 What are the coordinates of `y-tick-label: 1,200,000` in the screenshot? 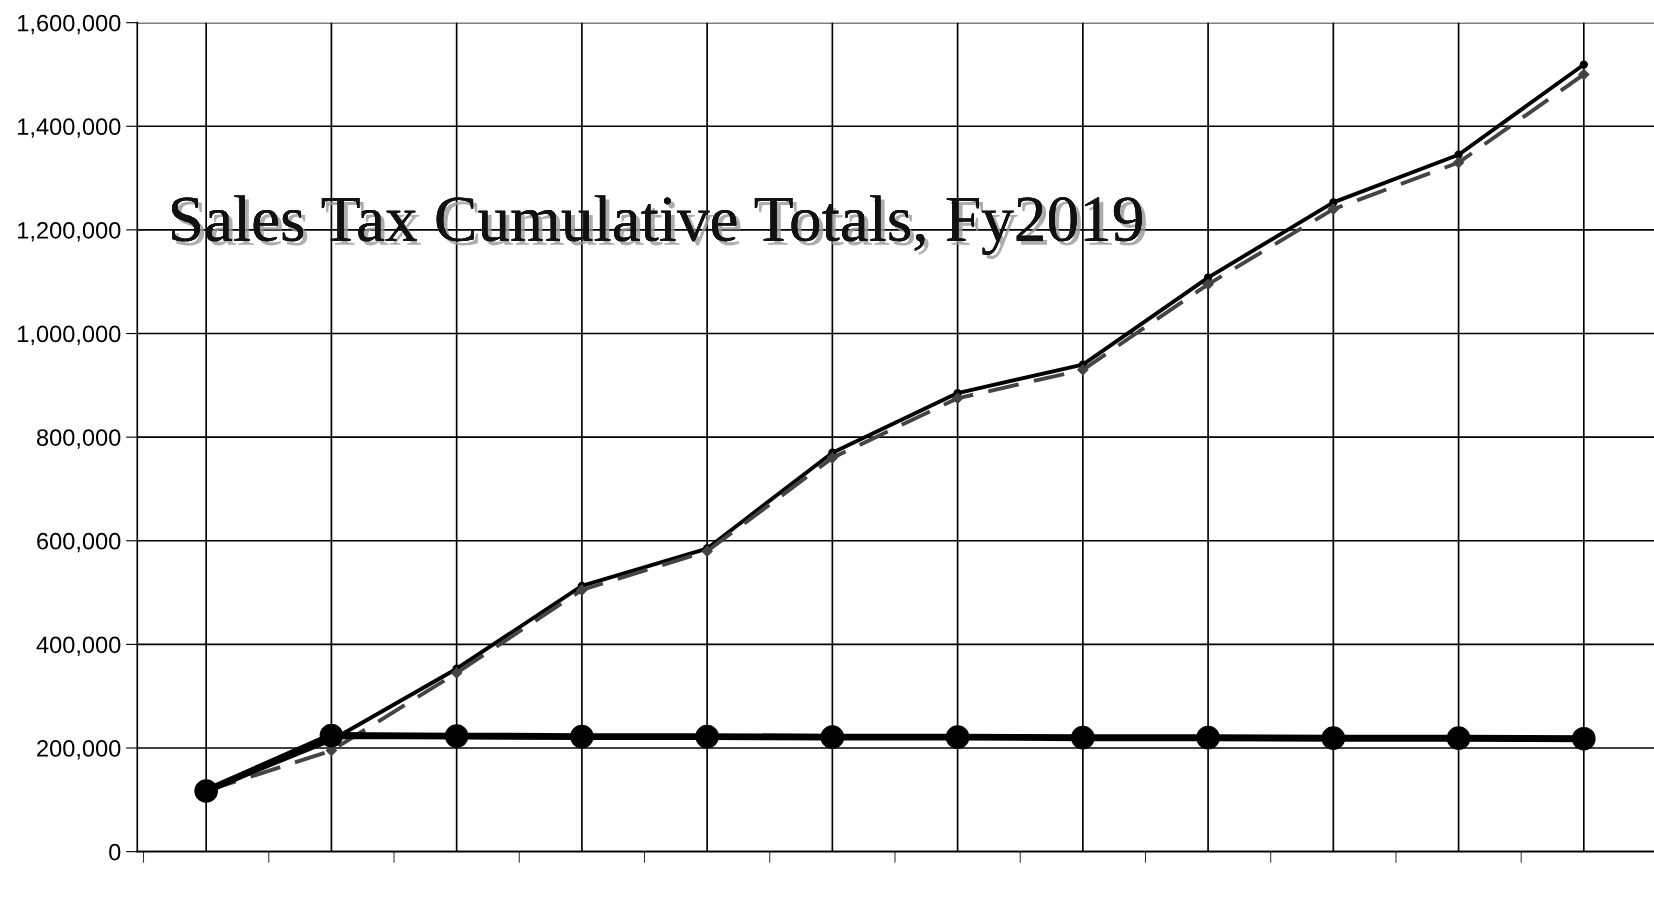 It's located at (69, 231).